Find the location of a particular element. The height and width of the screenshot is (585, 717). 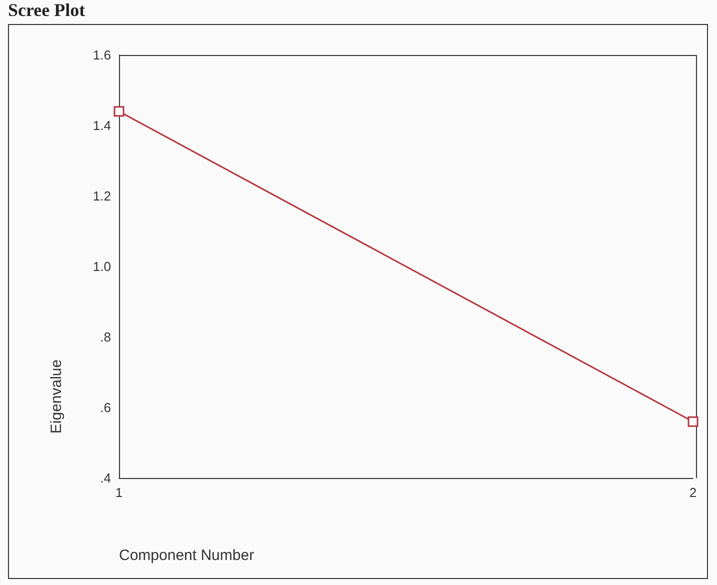

y-tick-label: .4 is located at coordinates (105, 478).